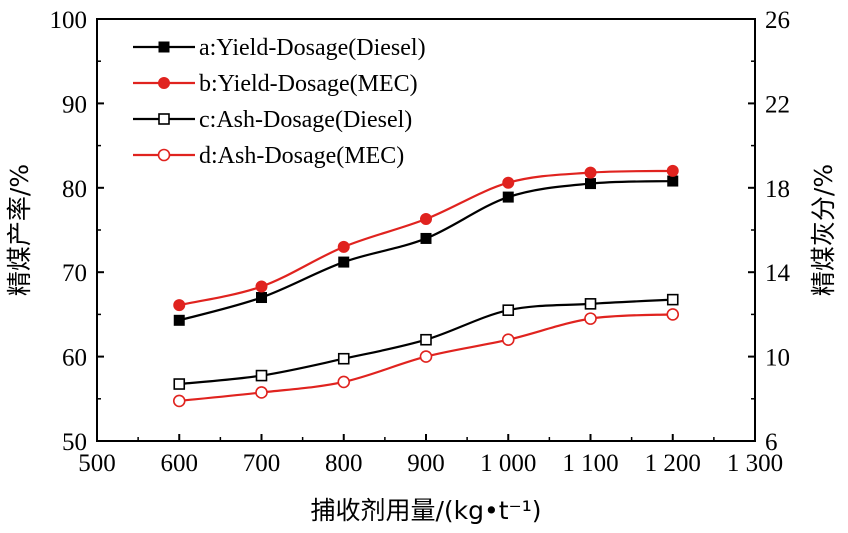  What do you see at coordinates (426, 463) in the screenshot?
I see `x-tick-label: 900` at bounding box center [426, 463].